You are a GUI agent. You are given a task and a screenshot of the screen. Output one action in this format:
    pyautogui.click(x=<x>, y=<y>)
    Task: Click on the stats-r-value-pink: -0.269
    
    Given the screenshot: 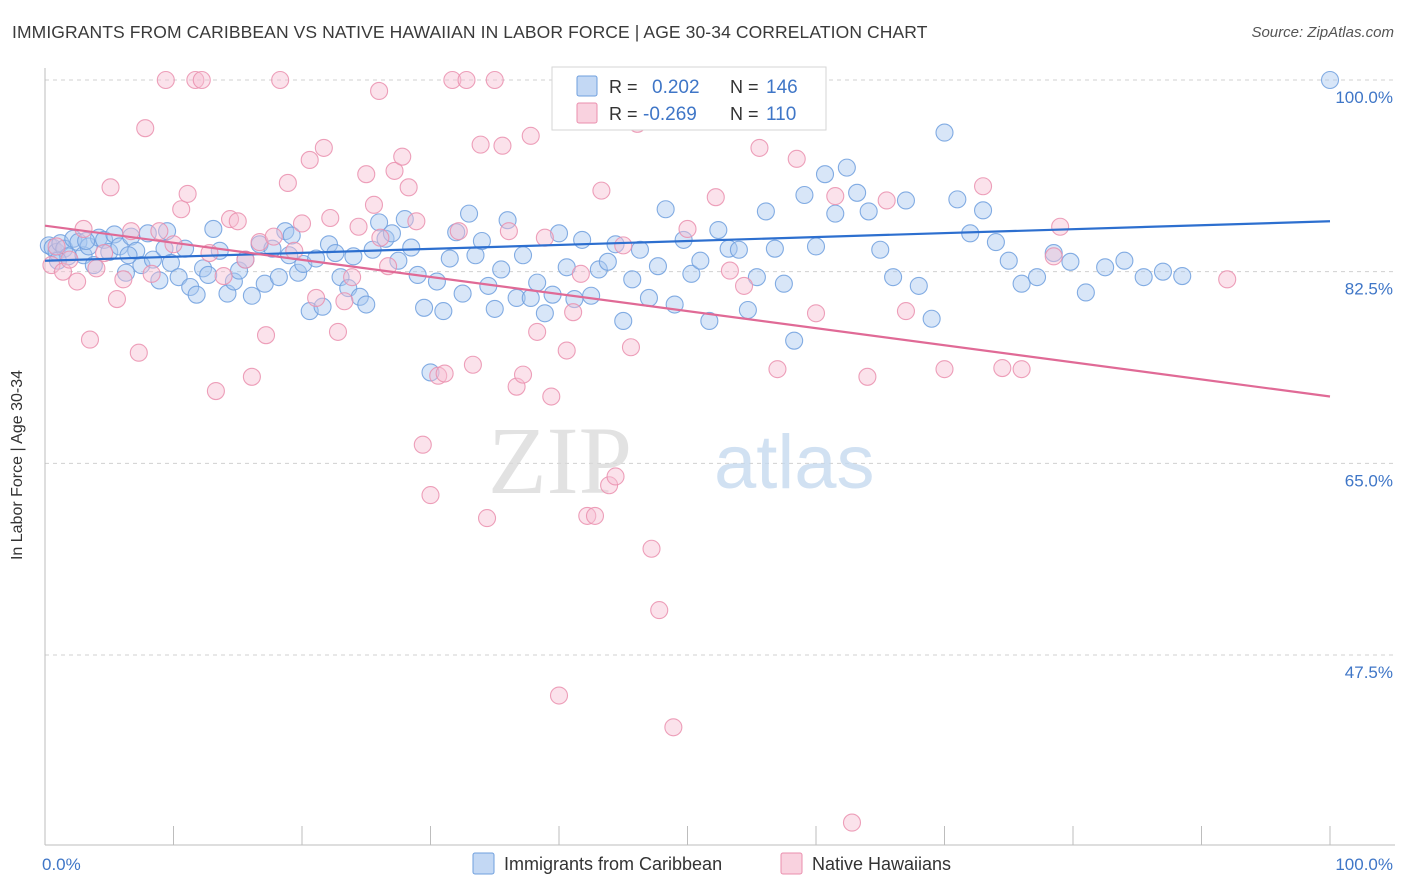 What is the action you would take?
    pyautogui.click(x=670, y=114)
    